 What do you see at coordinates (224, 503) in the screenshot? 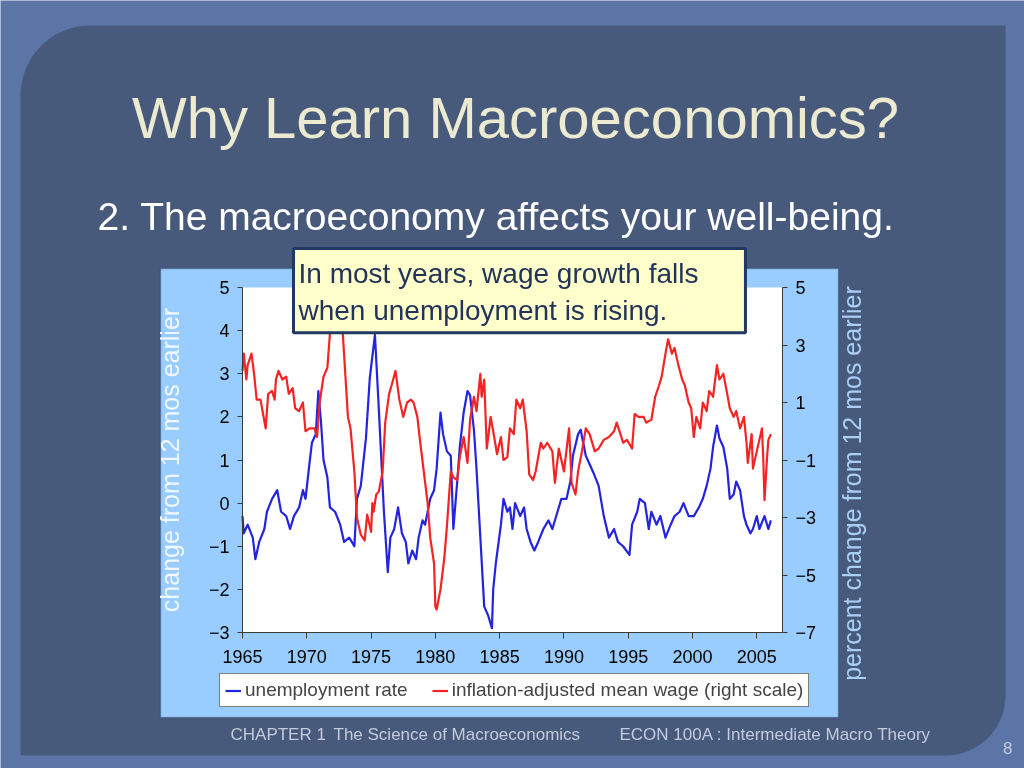
I see `y-tick-label: 0` at bounding box center [224, 503].